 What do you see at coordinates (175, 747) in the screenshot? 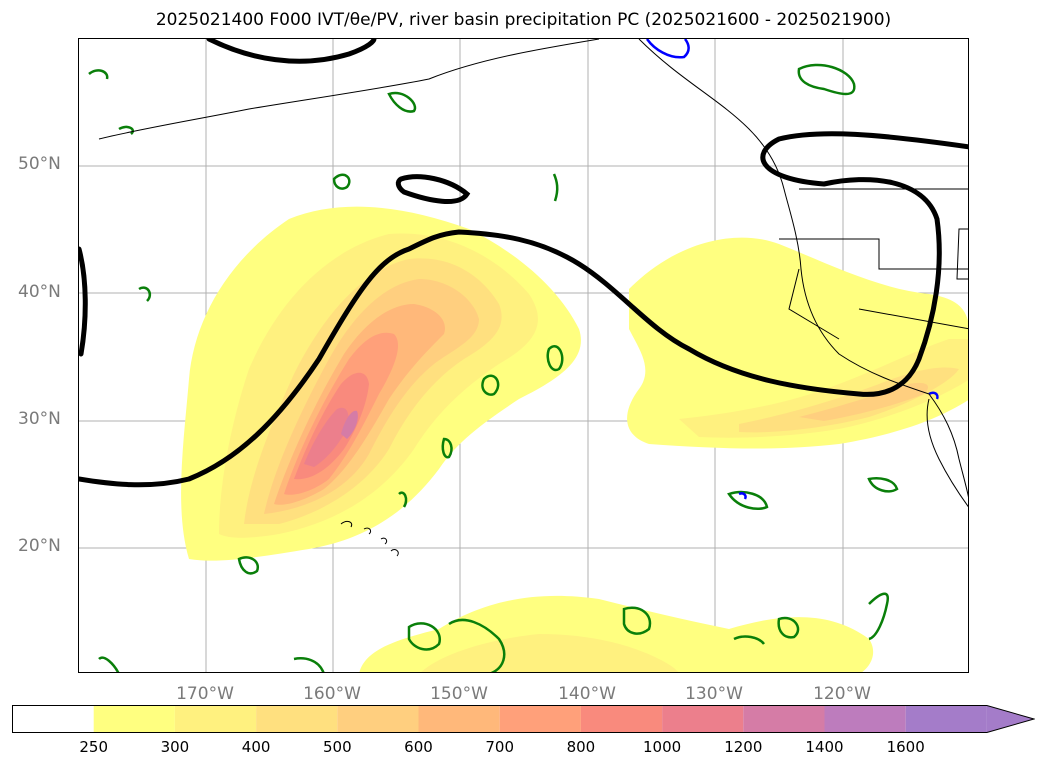
I see `colorbar-tick-label: 300` at bounding box center [175, 747].